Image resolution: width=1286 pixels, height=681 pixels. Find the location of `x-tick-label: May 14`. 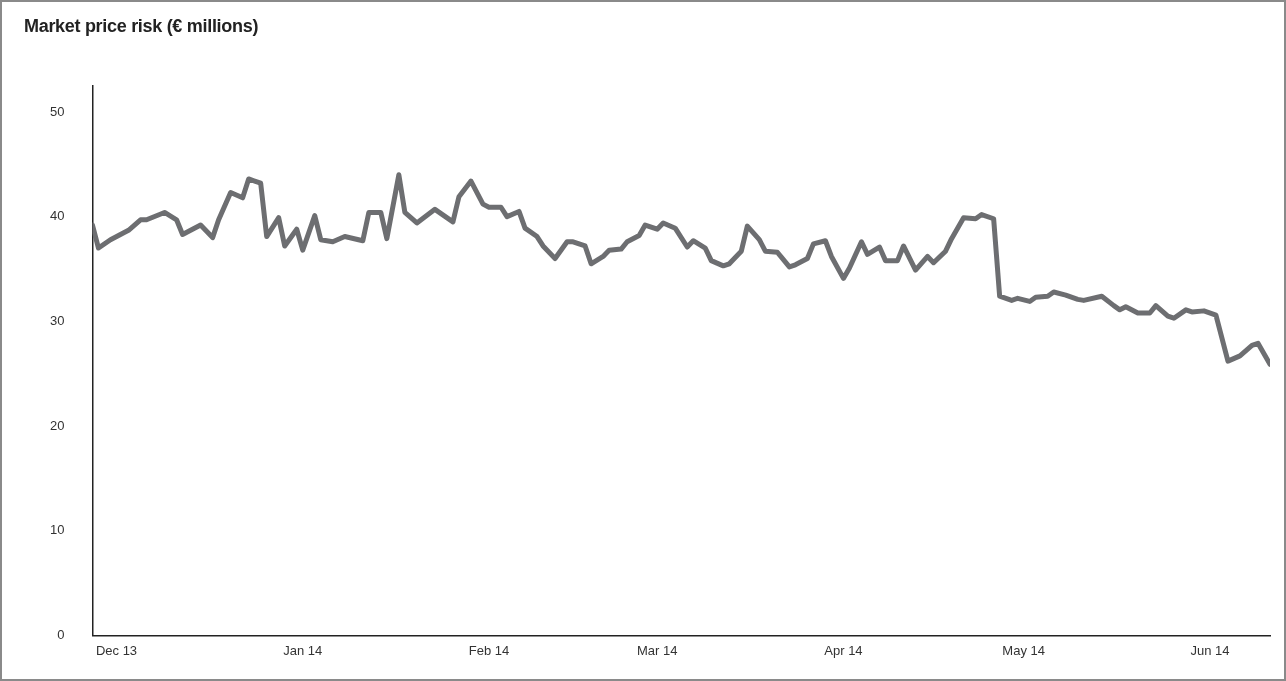

x-tick-label: May 14 is located at coordinates (1023, 650).